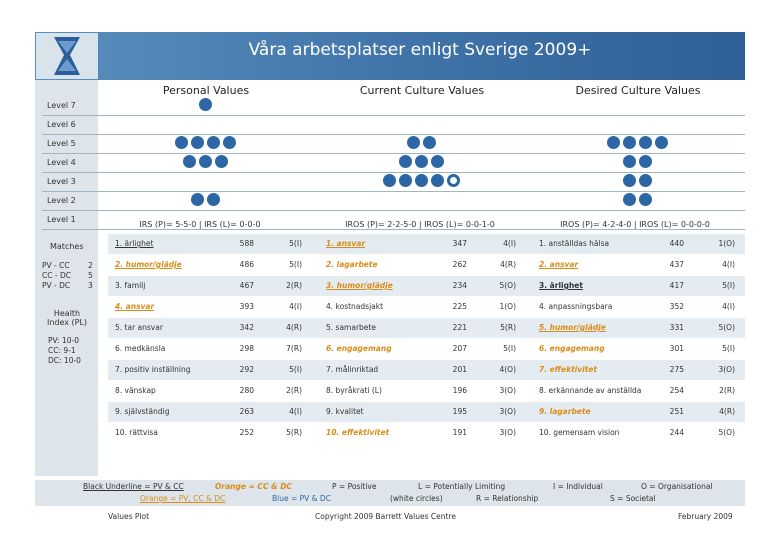 Image resolution: width=780 pixels, height=540 pixels. What do you see at coordinates (561, 285) in the screenshot?
I see `desired-value-label: 3. ärlighet` at bounding box center [561, 285].